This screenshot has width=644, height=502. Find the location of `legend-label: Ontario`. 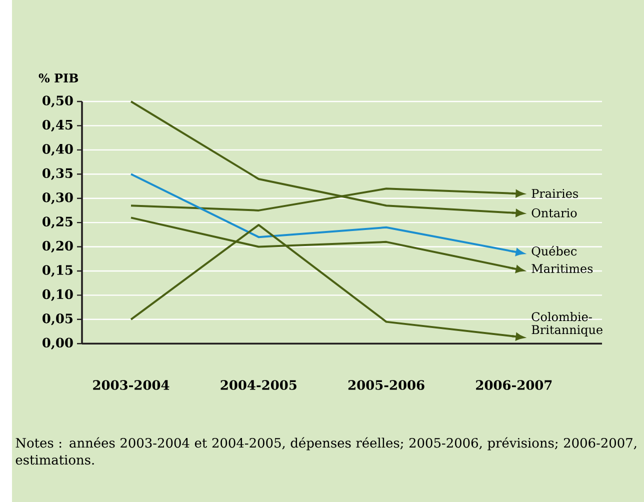

legend-label: Ontario is located at coordinates (554, 213).